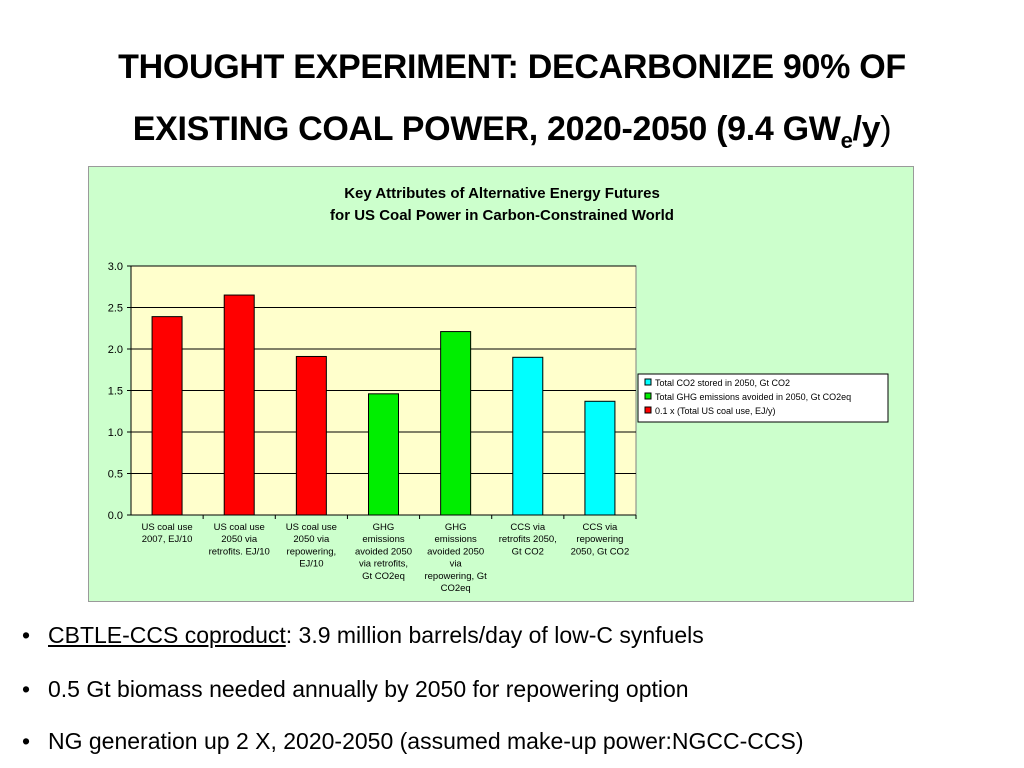 The image size is (1024, 768). What do you see at coordinates (846, 140) in the screenshot?
I see `title-subscript: e` at bounding box center [846, 140].